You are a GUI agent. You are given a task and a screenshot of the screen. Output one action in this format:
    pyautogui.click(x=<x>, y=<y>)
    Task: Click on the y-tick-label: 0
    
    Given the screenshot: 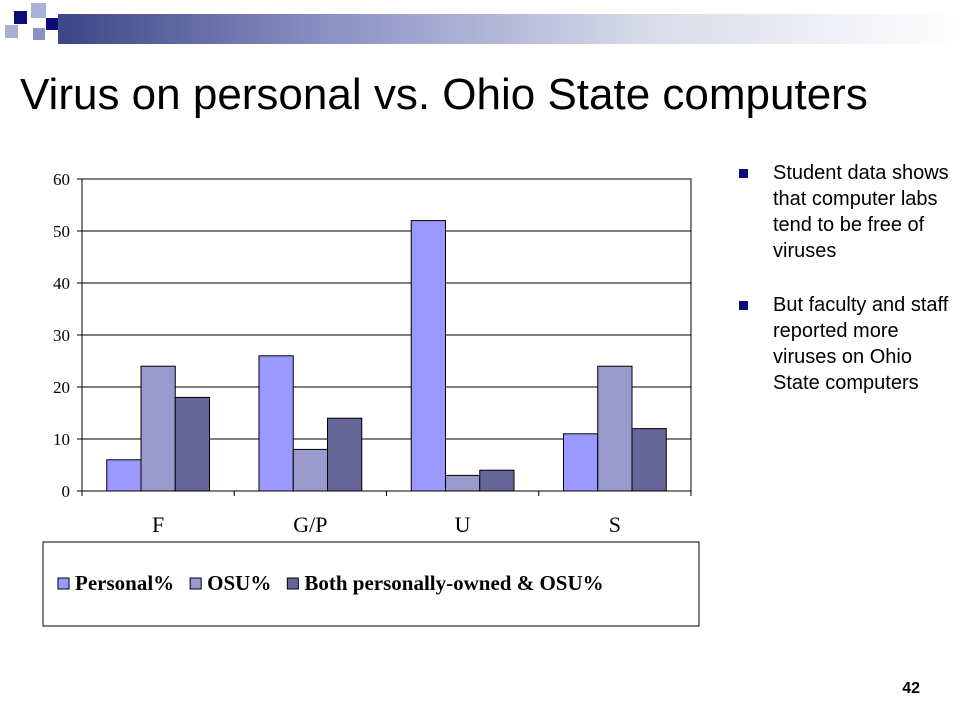 What is the action you would take?
    pyautogui.click(x=66, y=491)
    